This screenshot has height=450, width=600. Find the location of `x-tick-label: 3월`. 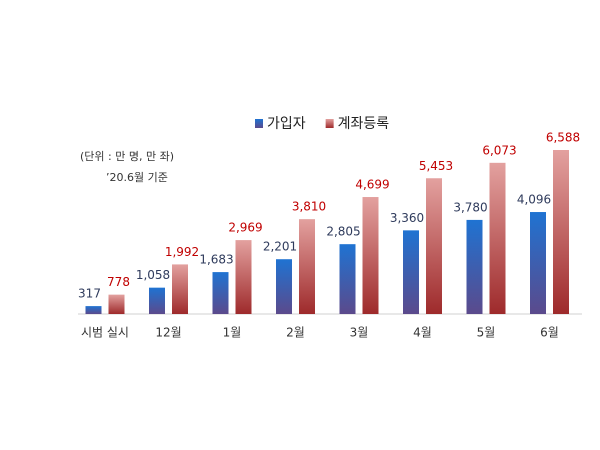

x-tick-label: 3월 is located at coordinates (359, 333).